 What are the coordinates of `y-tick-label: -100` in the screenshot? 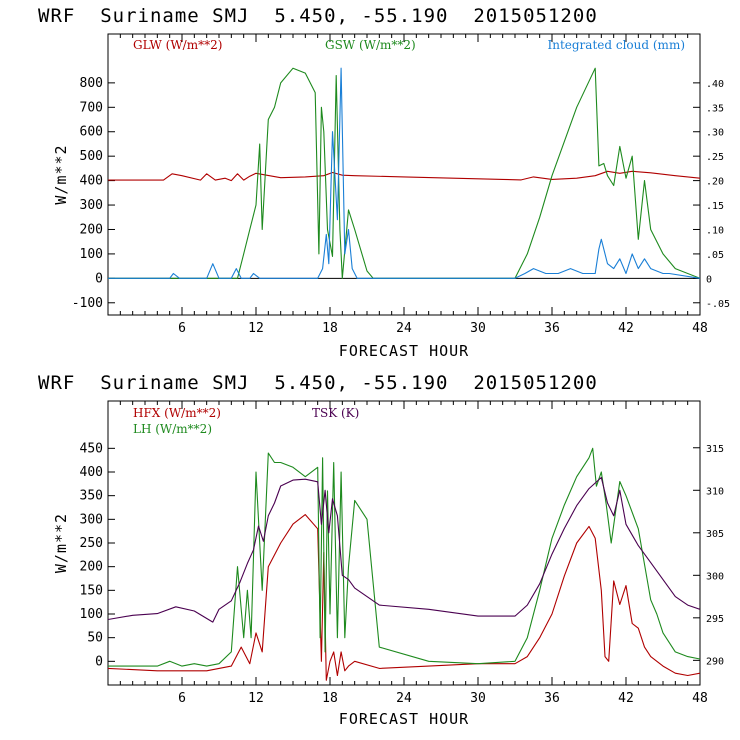 It's located at (87, 303).